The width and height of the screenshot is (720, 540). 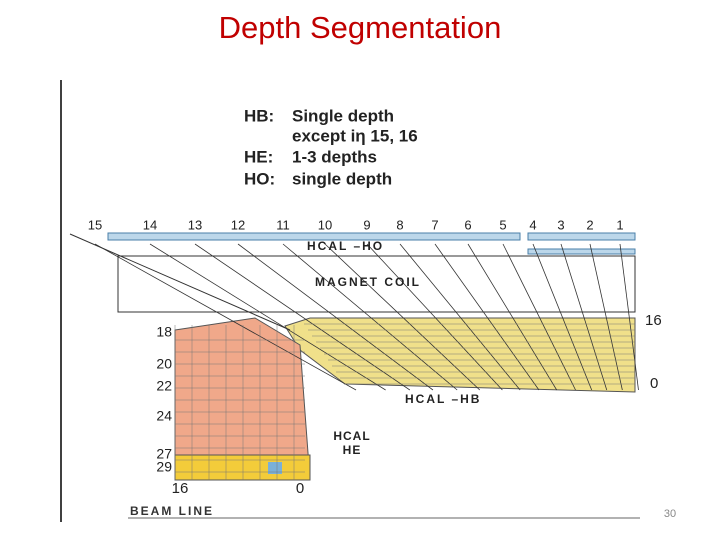 What do you see at coordinates (238, 224) in the screenshot?
I see `tower-number: 12` at bounding box center [238, 224].